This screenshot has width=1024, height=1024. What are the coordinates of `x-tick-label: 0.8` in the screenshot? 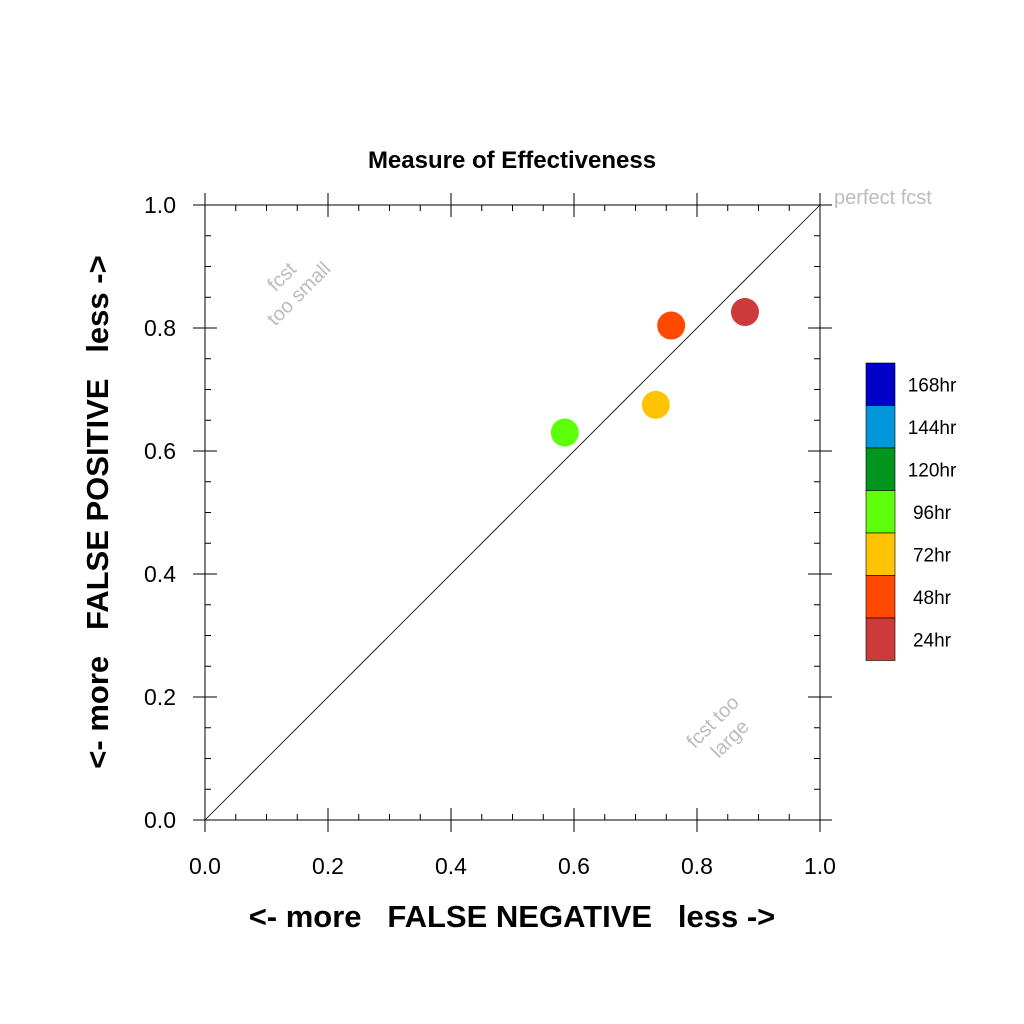 It's located at (697, 866).